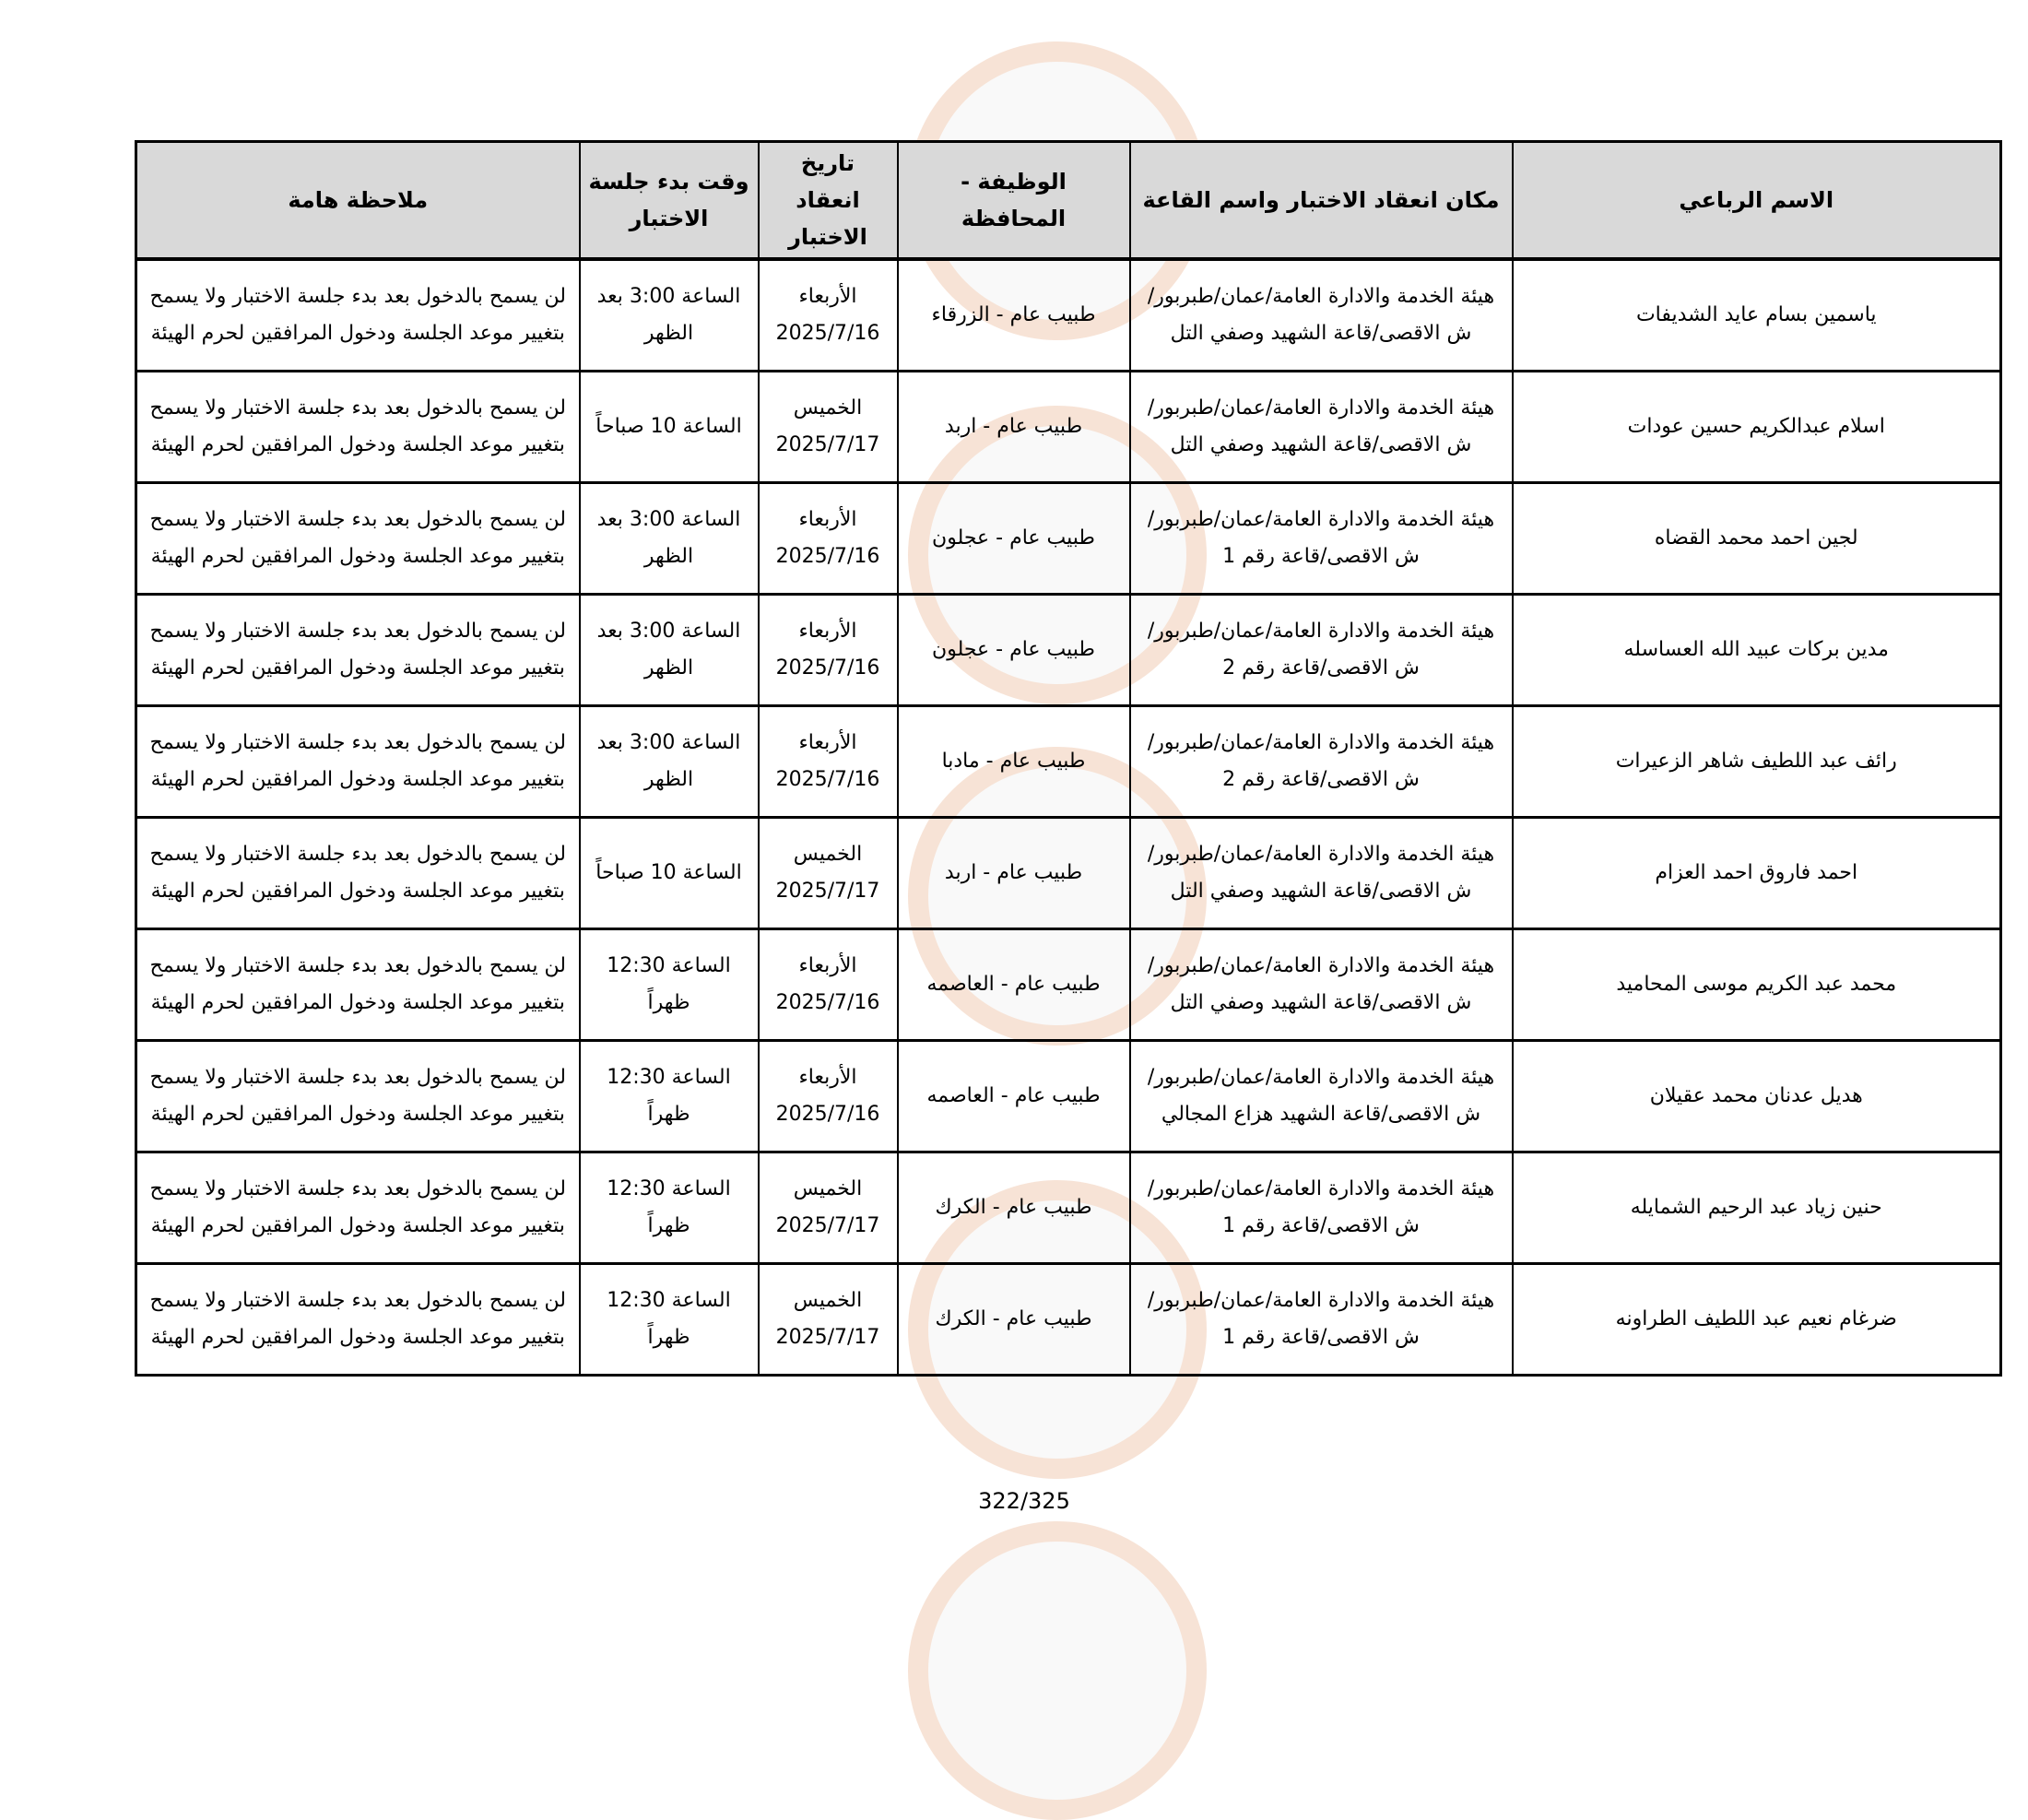 The image size is (2028, 1820). Describe the element at coordinates (1757, 538) in the screenshot. I see `cell-name: لجين احمد محمد القضاه` at that location.